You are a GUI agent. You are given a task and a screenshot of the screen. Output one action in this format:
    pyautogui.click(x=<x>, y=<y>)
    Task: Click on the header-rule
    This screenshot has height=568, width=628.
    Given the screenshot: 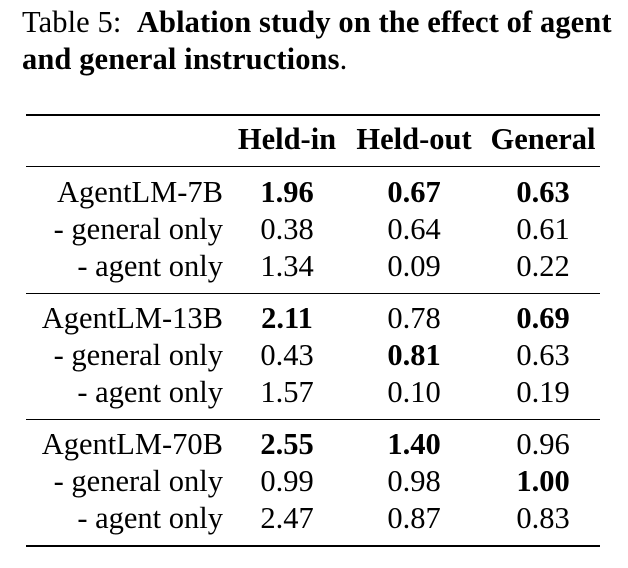 What is the action you would take?
    pyautogui.click(x=313, y=166)
    